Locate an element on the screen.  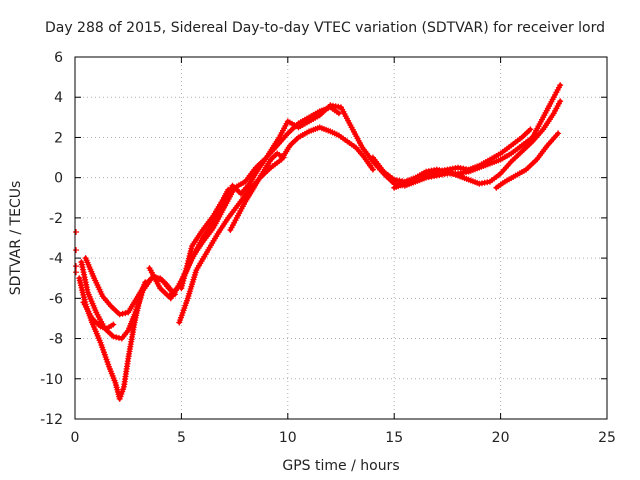
y-tick-label: 6 is located at coordinates (58, 58).